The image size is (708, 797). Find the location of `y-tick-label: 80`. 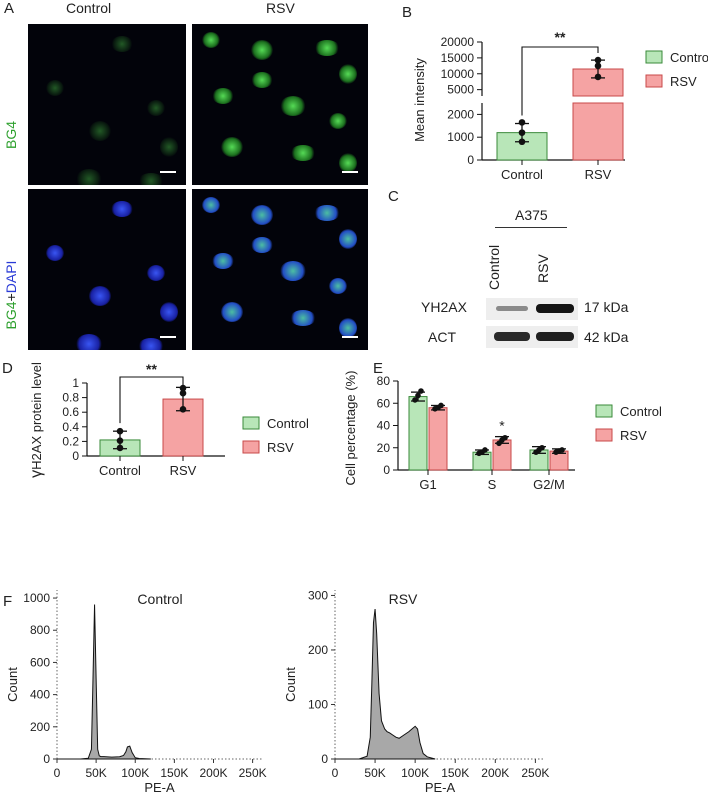

y-tick-label: 80 is located at coordinates (384, 381).